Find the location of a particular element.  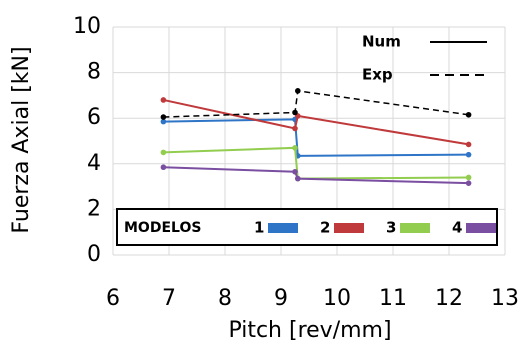

x-tick-label: 8 is located at coordinates (225, 298).